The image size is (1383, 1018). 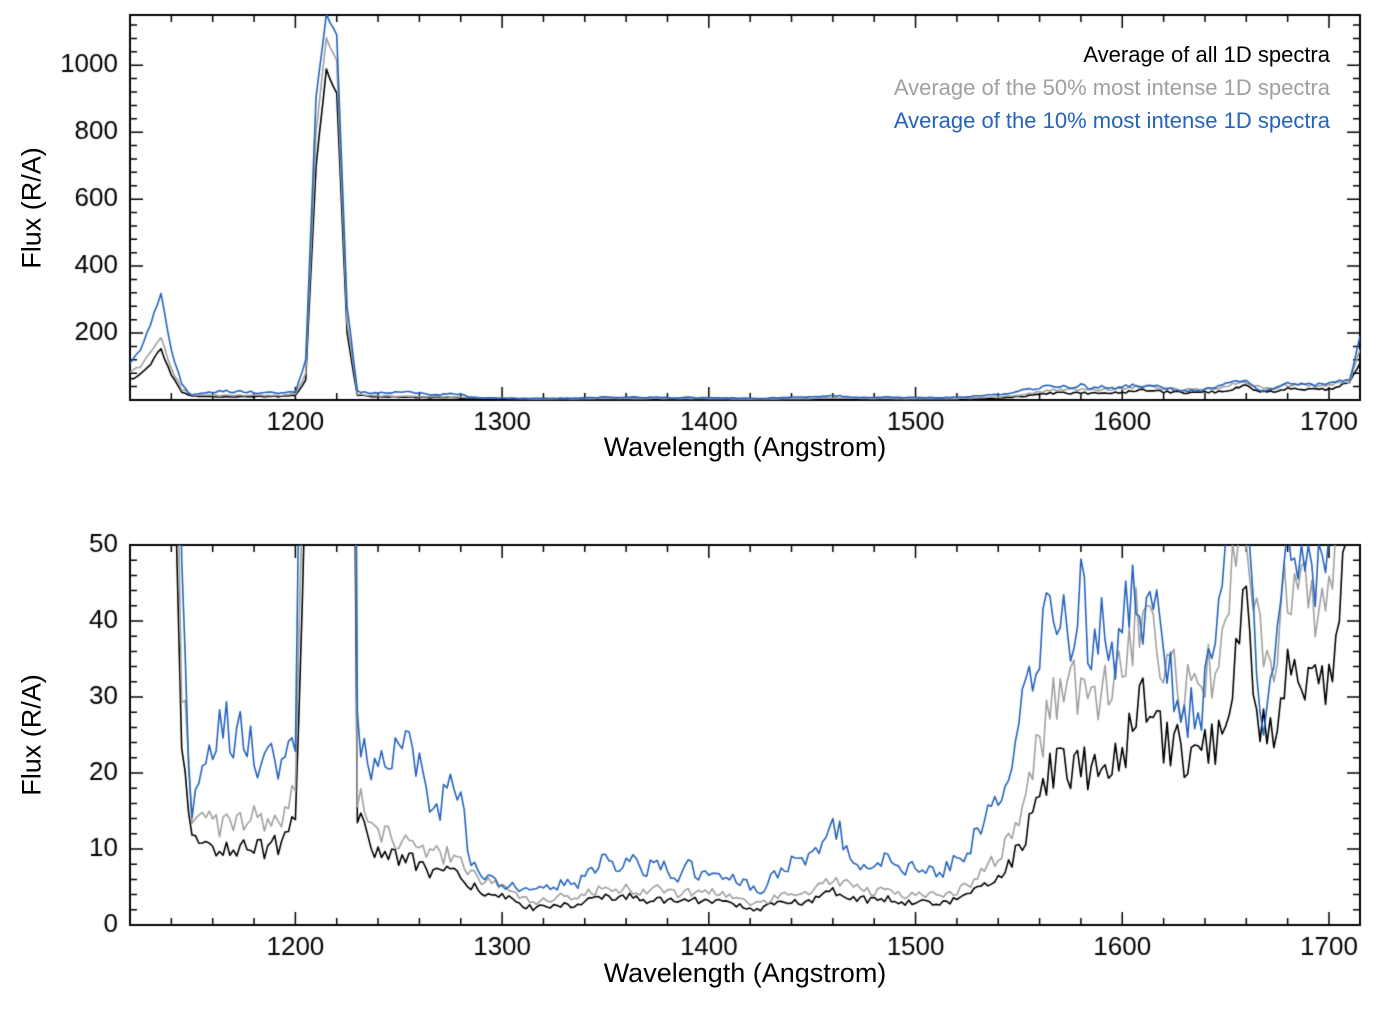 What do you see at coordinates (745, 447) in the screenshot?
I see `top-panel-x-axis-label: Wavelength (Angstrom)` at bounding box center [745, 447].